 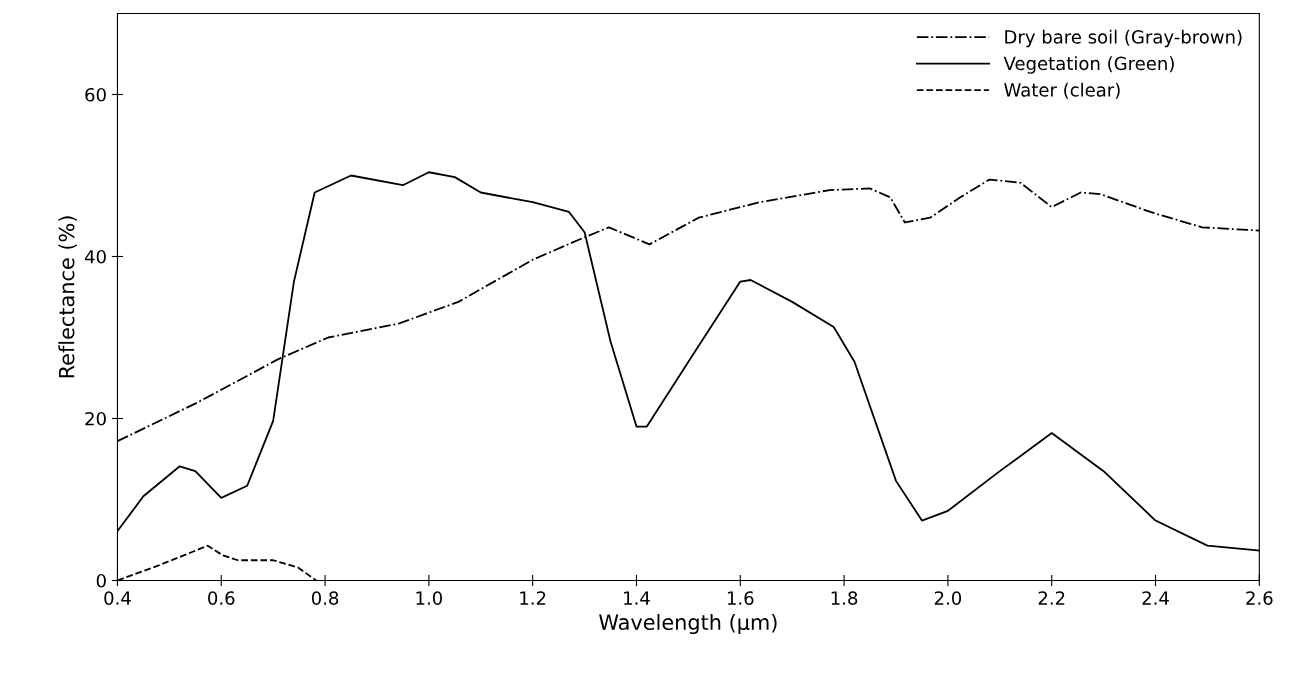 What do you see at coordinates (1088, 65) in the screenshot?
I see `legend-label: Vegetation (Green)` at bounding box center [1088, 65].